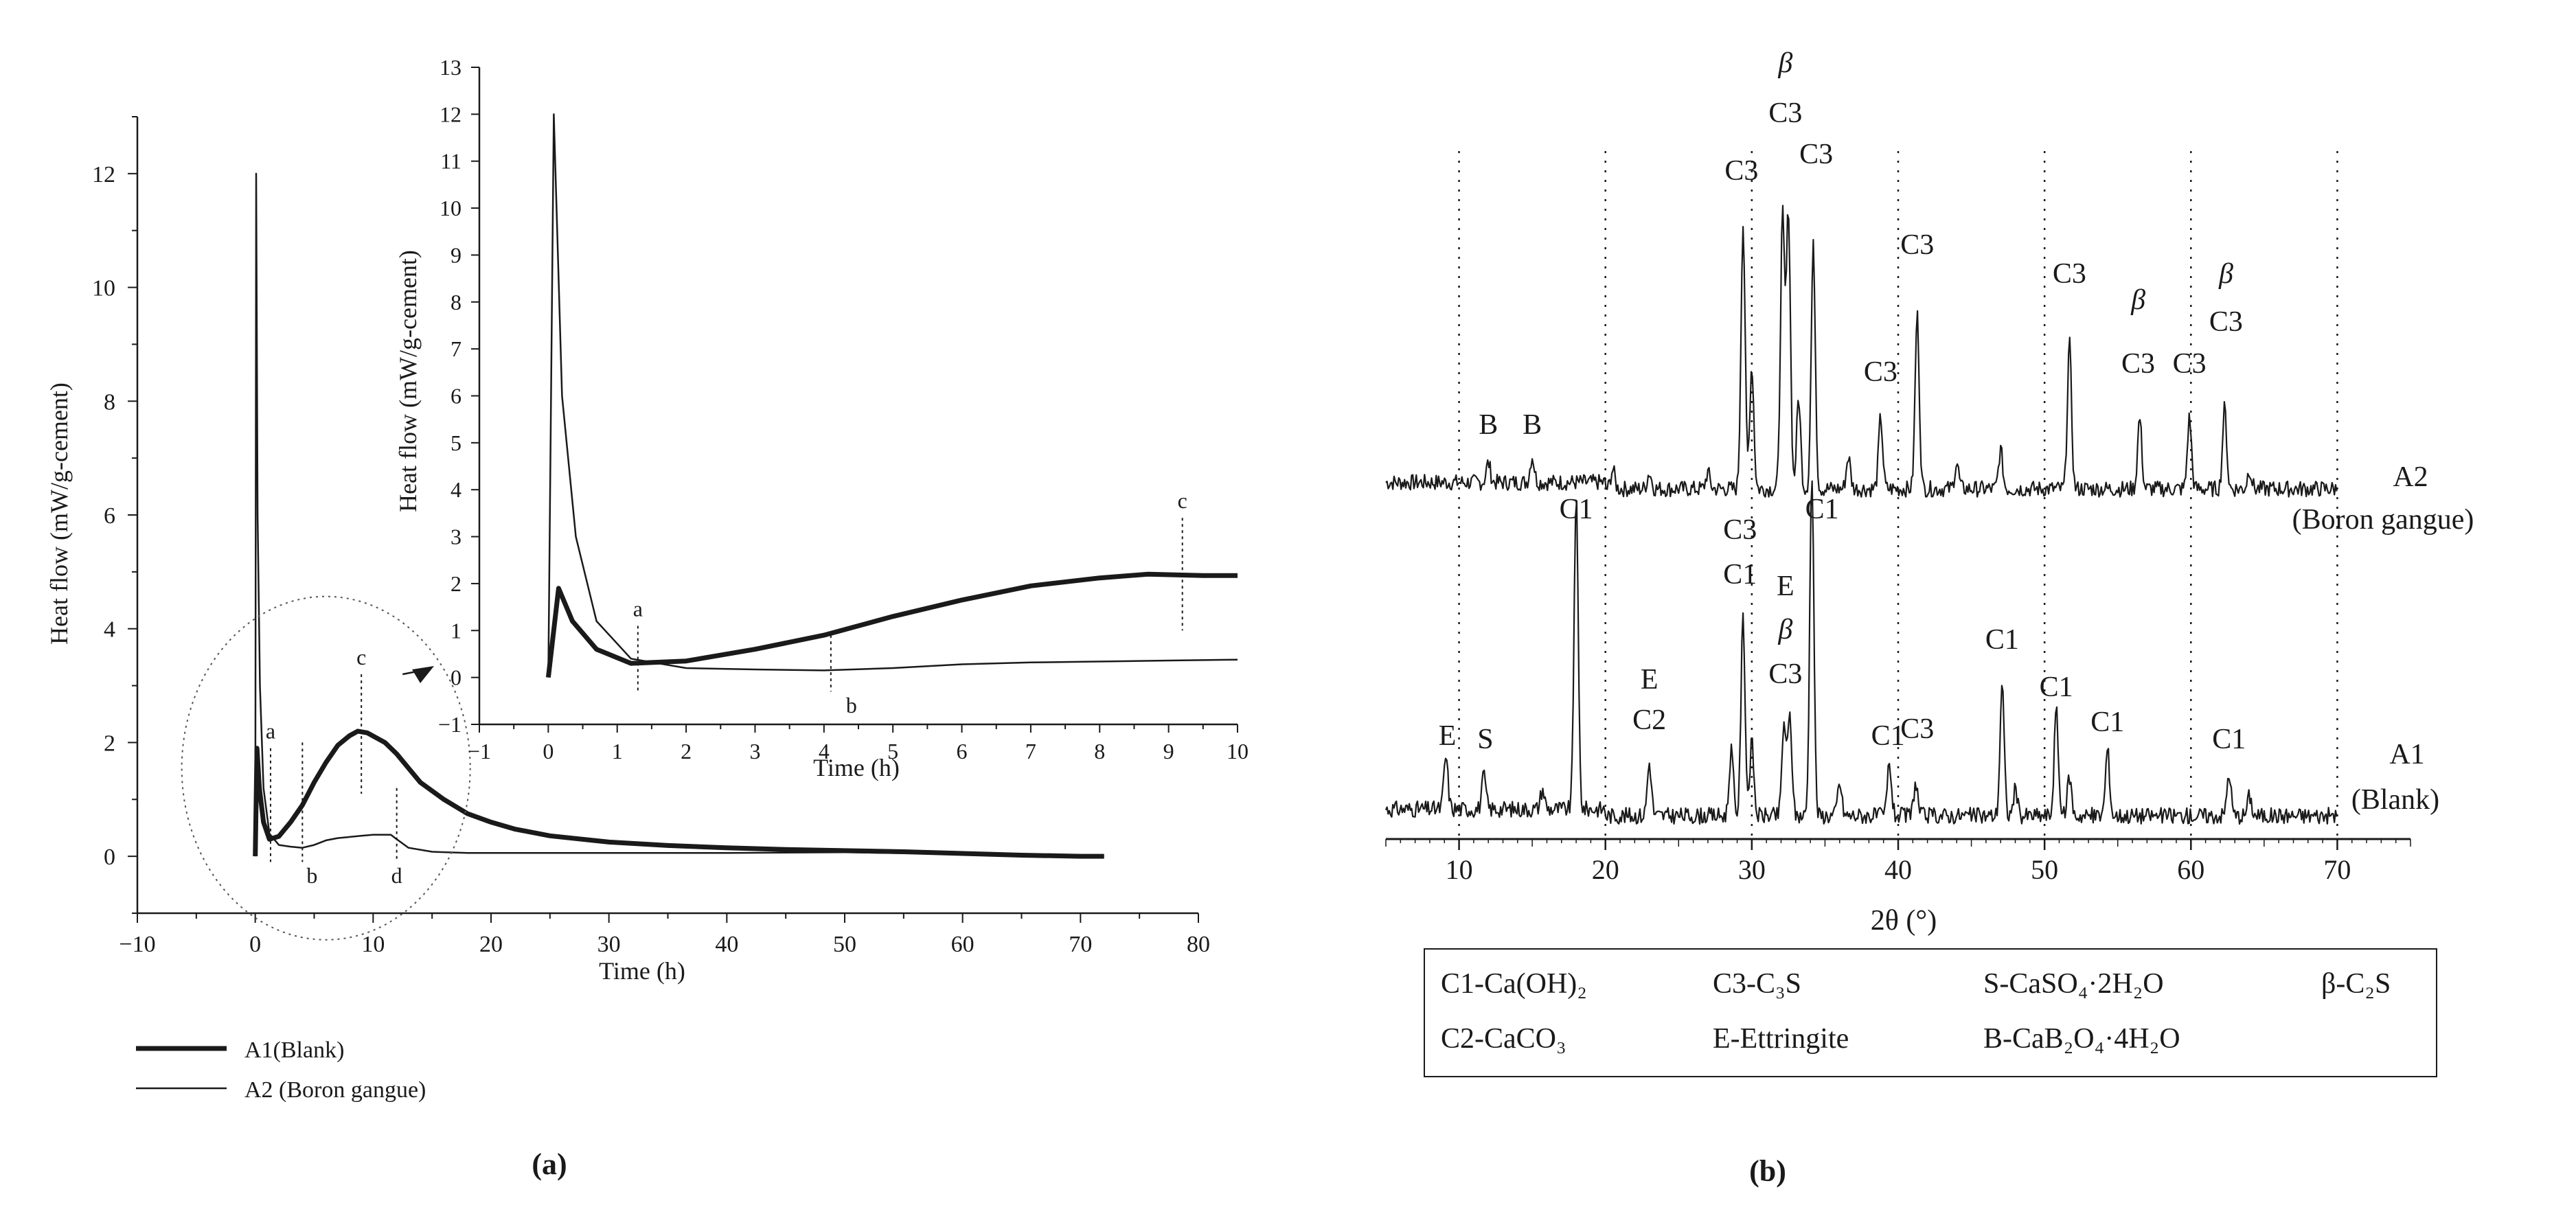 The width and height of the screenshot is (2576, 1216). I want to click on legend-e: E-Ettringite, so click(1781, 1039).